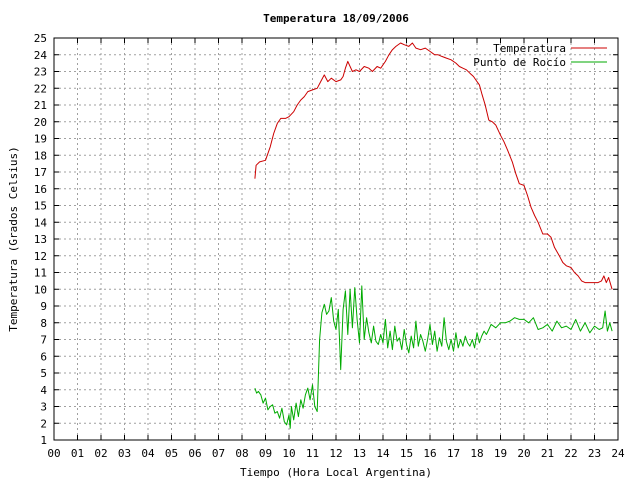  What do you see at coordinates (43, 323) in the screenshot?
I see `y-tick-label: 8` at bounding box center [43, 323].